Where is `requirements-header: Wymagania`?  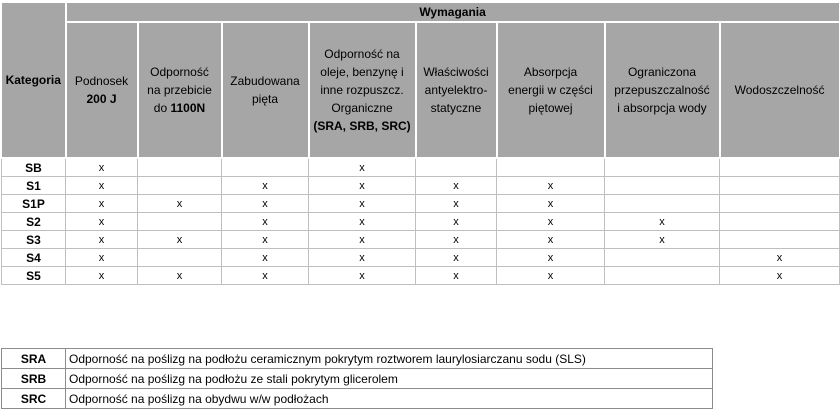
requirements-header: Wymagania is located at coordinates (452, 12).